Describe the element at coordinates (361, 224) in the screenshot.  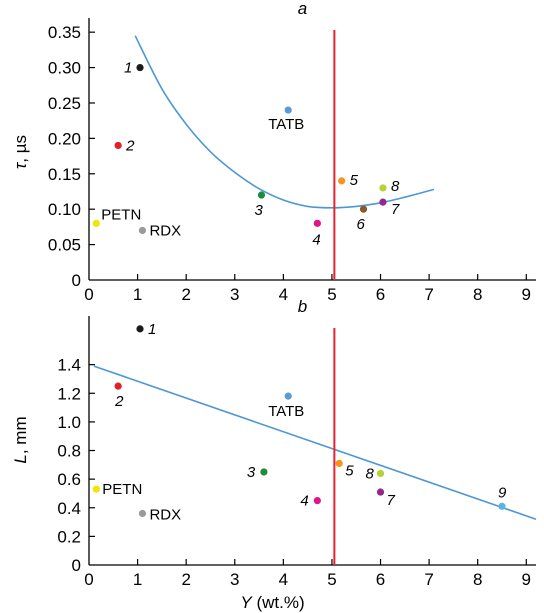
I see `point-label-6: 6` at that location.